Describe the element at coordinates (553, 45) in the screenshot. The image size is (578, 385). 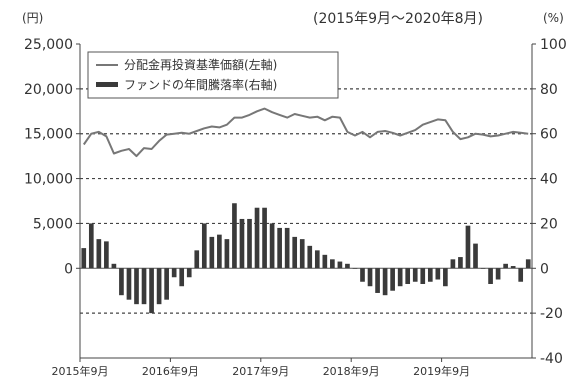
I see `right-tick-label: 100` at that location.